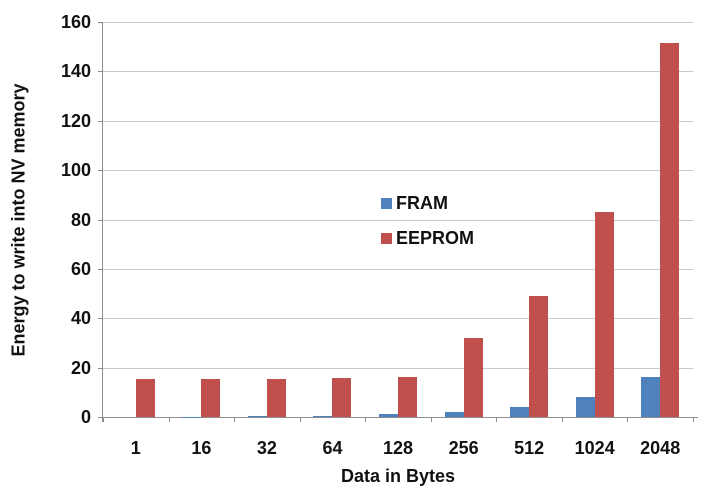 This screenshot has width=727, height=497. What do you see at coordinates (670, 229) in the screenshot?
I see `bar-eeprom-2048` at bounding box center [670, 229].